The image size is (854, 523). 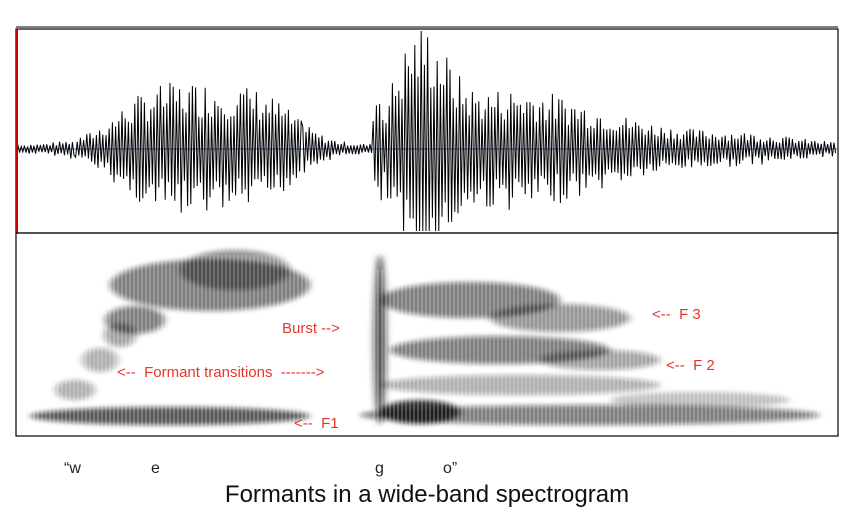 I want to click on burst-label: Burst -->, so click(x=311, y=328).